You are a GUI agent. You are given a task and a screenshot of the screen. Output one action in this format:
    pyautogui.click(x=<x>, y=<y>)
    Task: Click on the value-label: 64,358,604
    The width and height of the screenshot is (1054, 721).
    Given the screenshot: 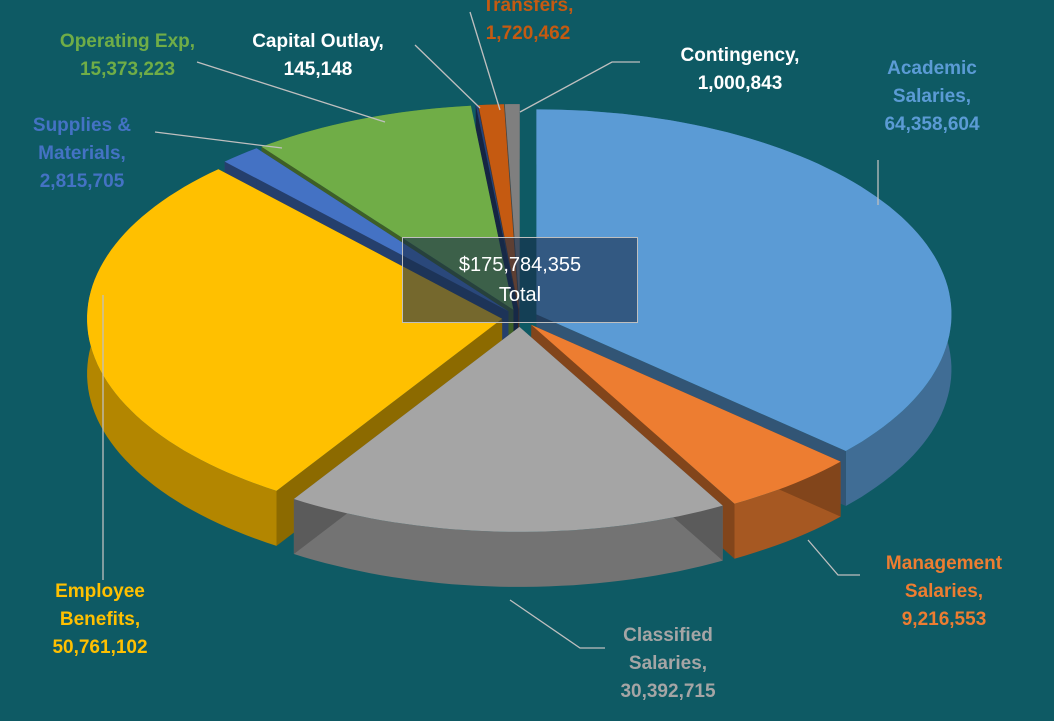 What is the action you would take?
    pyautogui.click(x=932, y=124)
    